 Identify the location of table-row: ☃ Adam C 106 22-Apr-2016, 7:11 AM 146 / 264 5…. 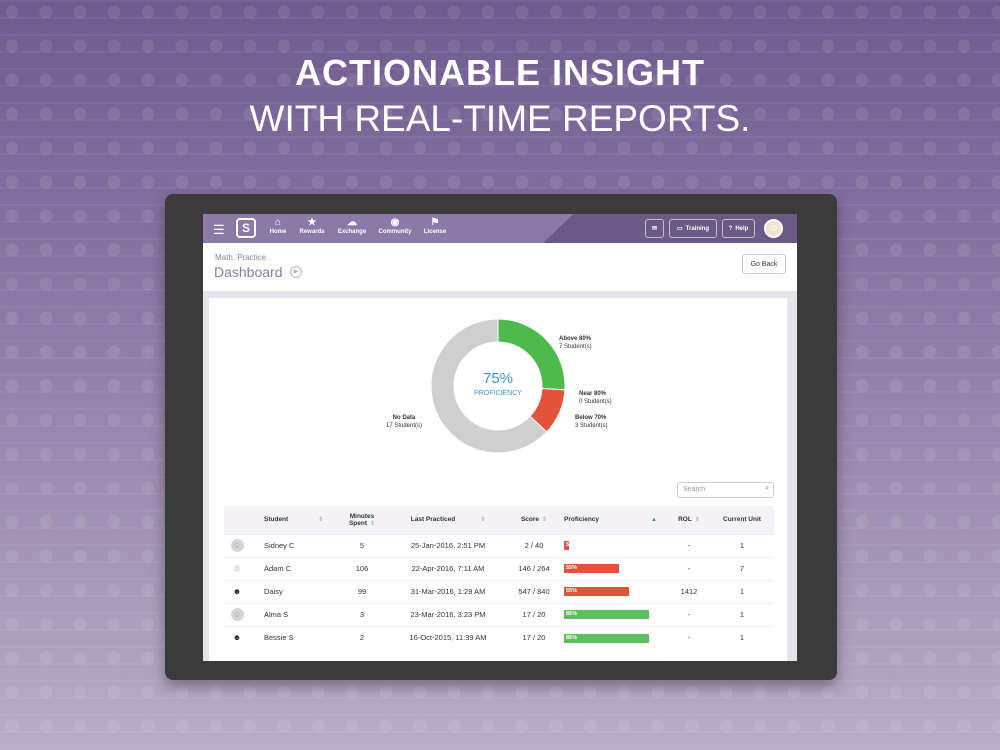
(499, 568).